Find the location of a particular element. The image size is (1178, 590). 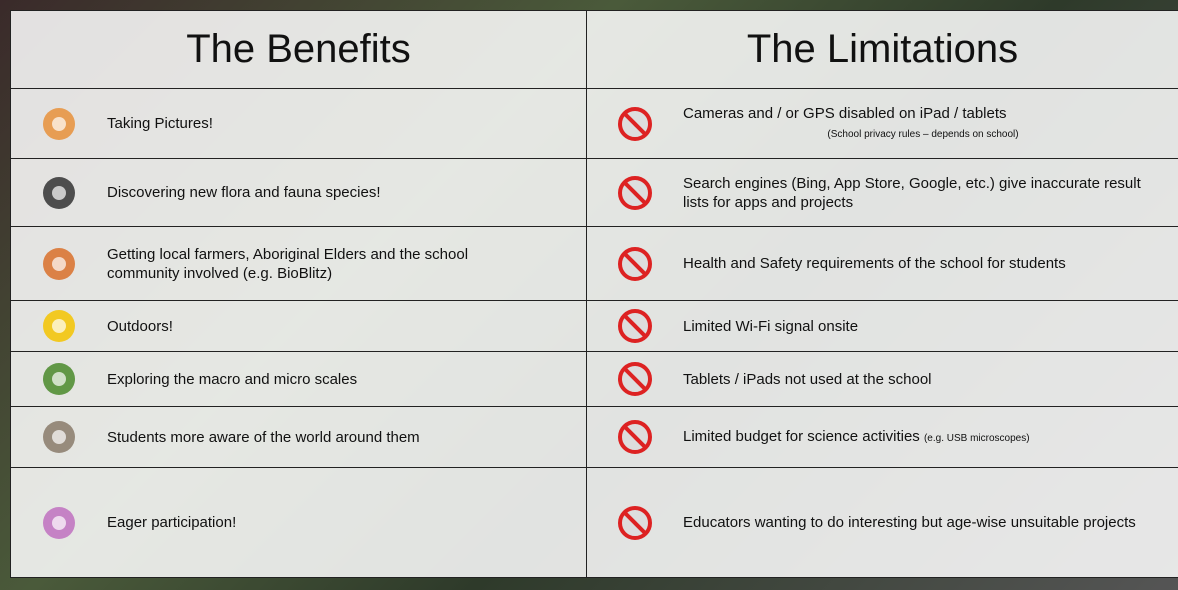

benefit-cell: Outdoors! is located at coordinates (298, 326).